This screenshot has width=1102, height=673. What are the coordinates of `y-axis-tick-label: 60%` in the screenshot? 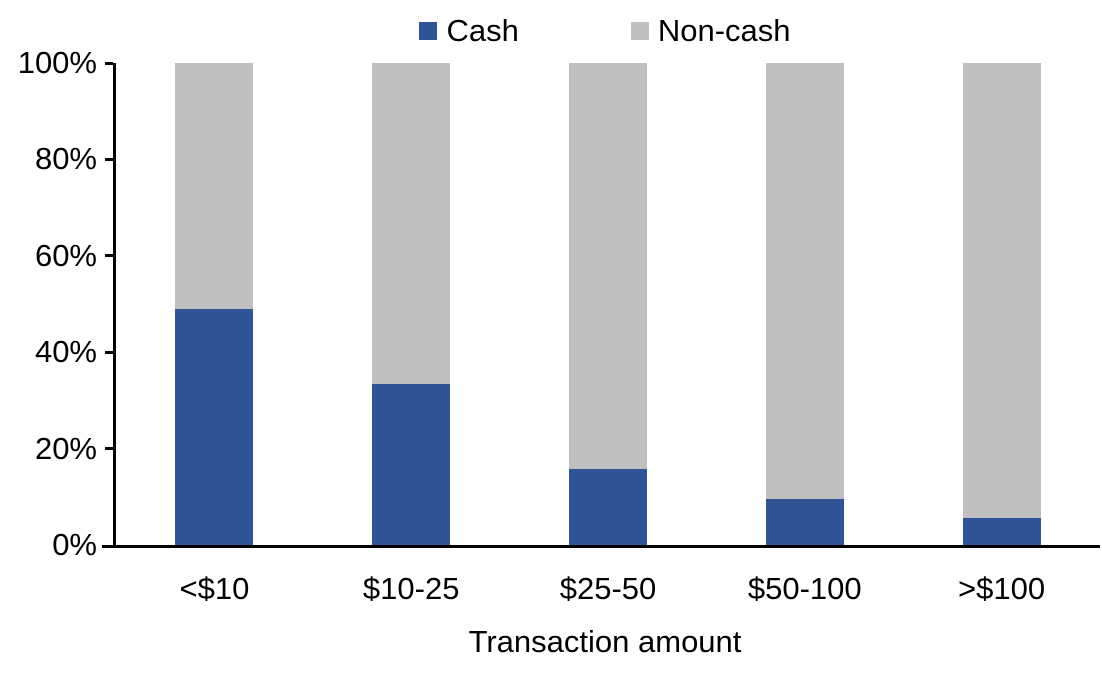 It's located at (65, 255).